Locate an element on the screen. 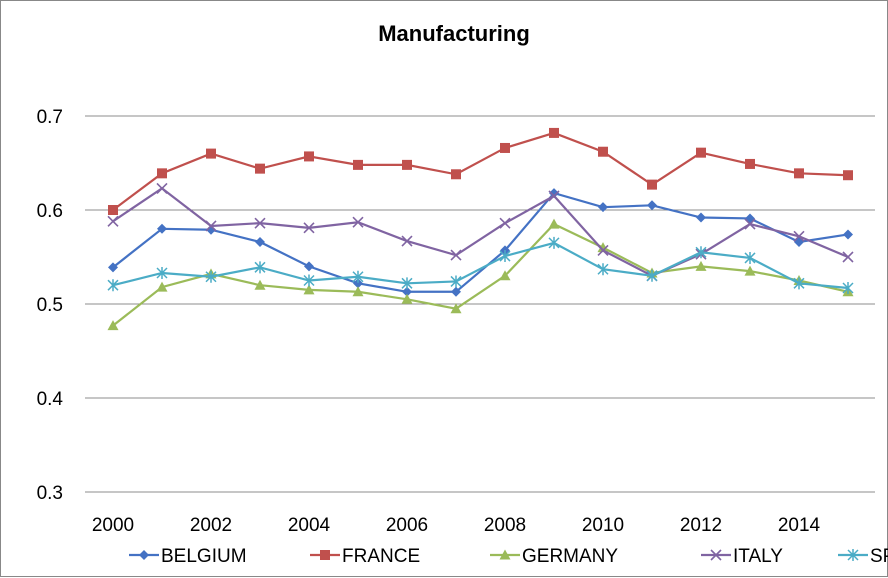 The image size is (888, 578). y-tick-label: 0.5 is located at coordinates (50, 305).